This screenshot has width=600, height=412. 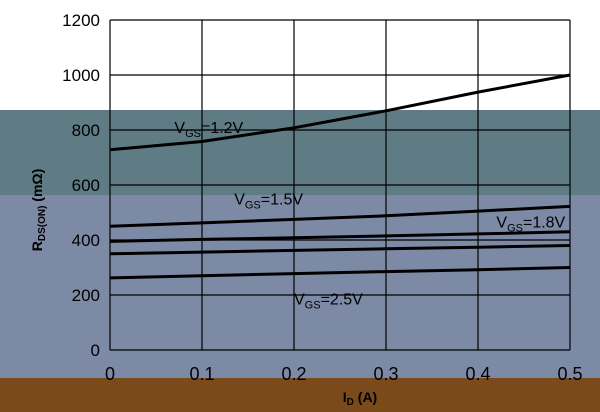 What do you see at coordinates (569, 374) in the screenshot?
I see `x-tick-label-5: 0.5` at bounding box center [569, 374].